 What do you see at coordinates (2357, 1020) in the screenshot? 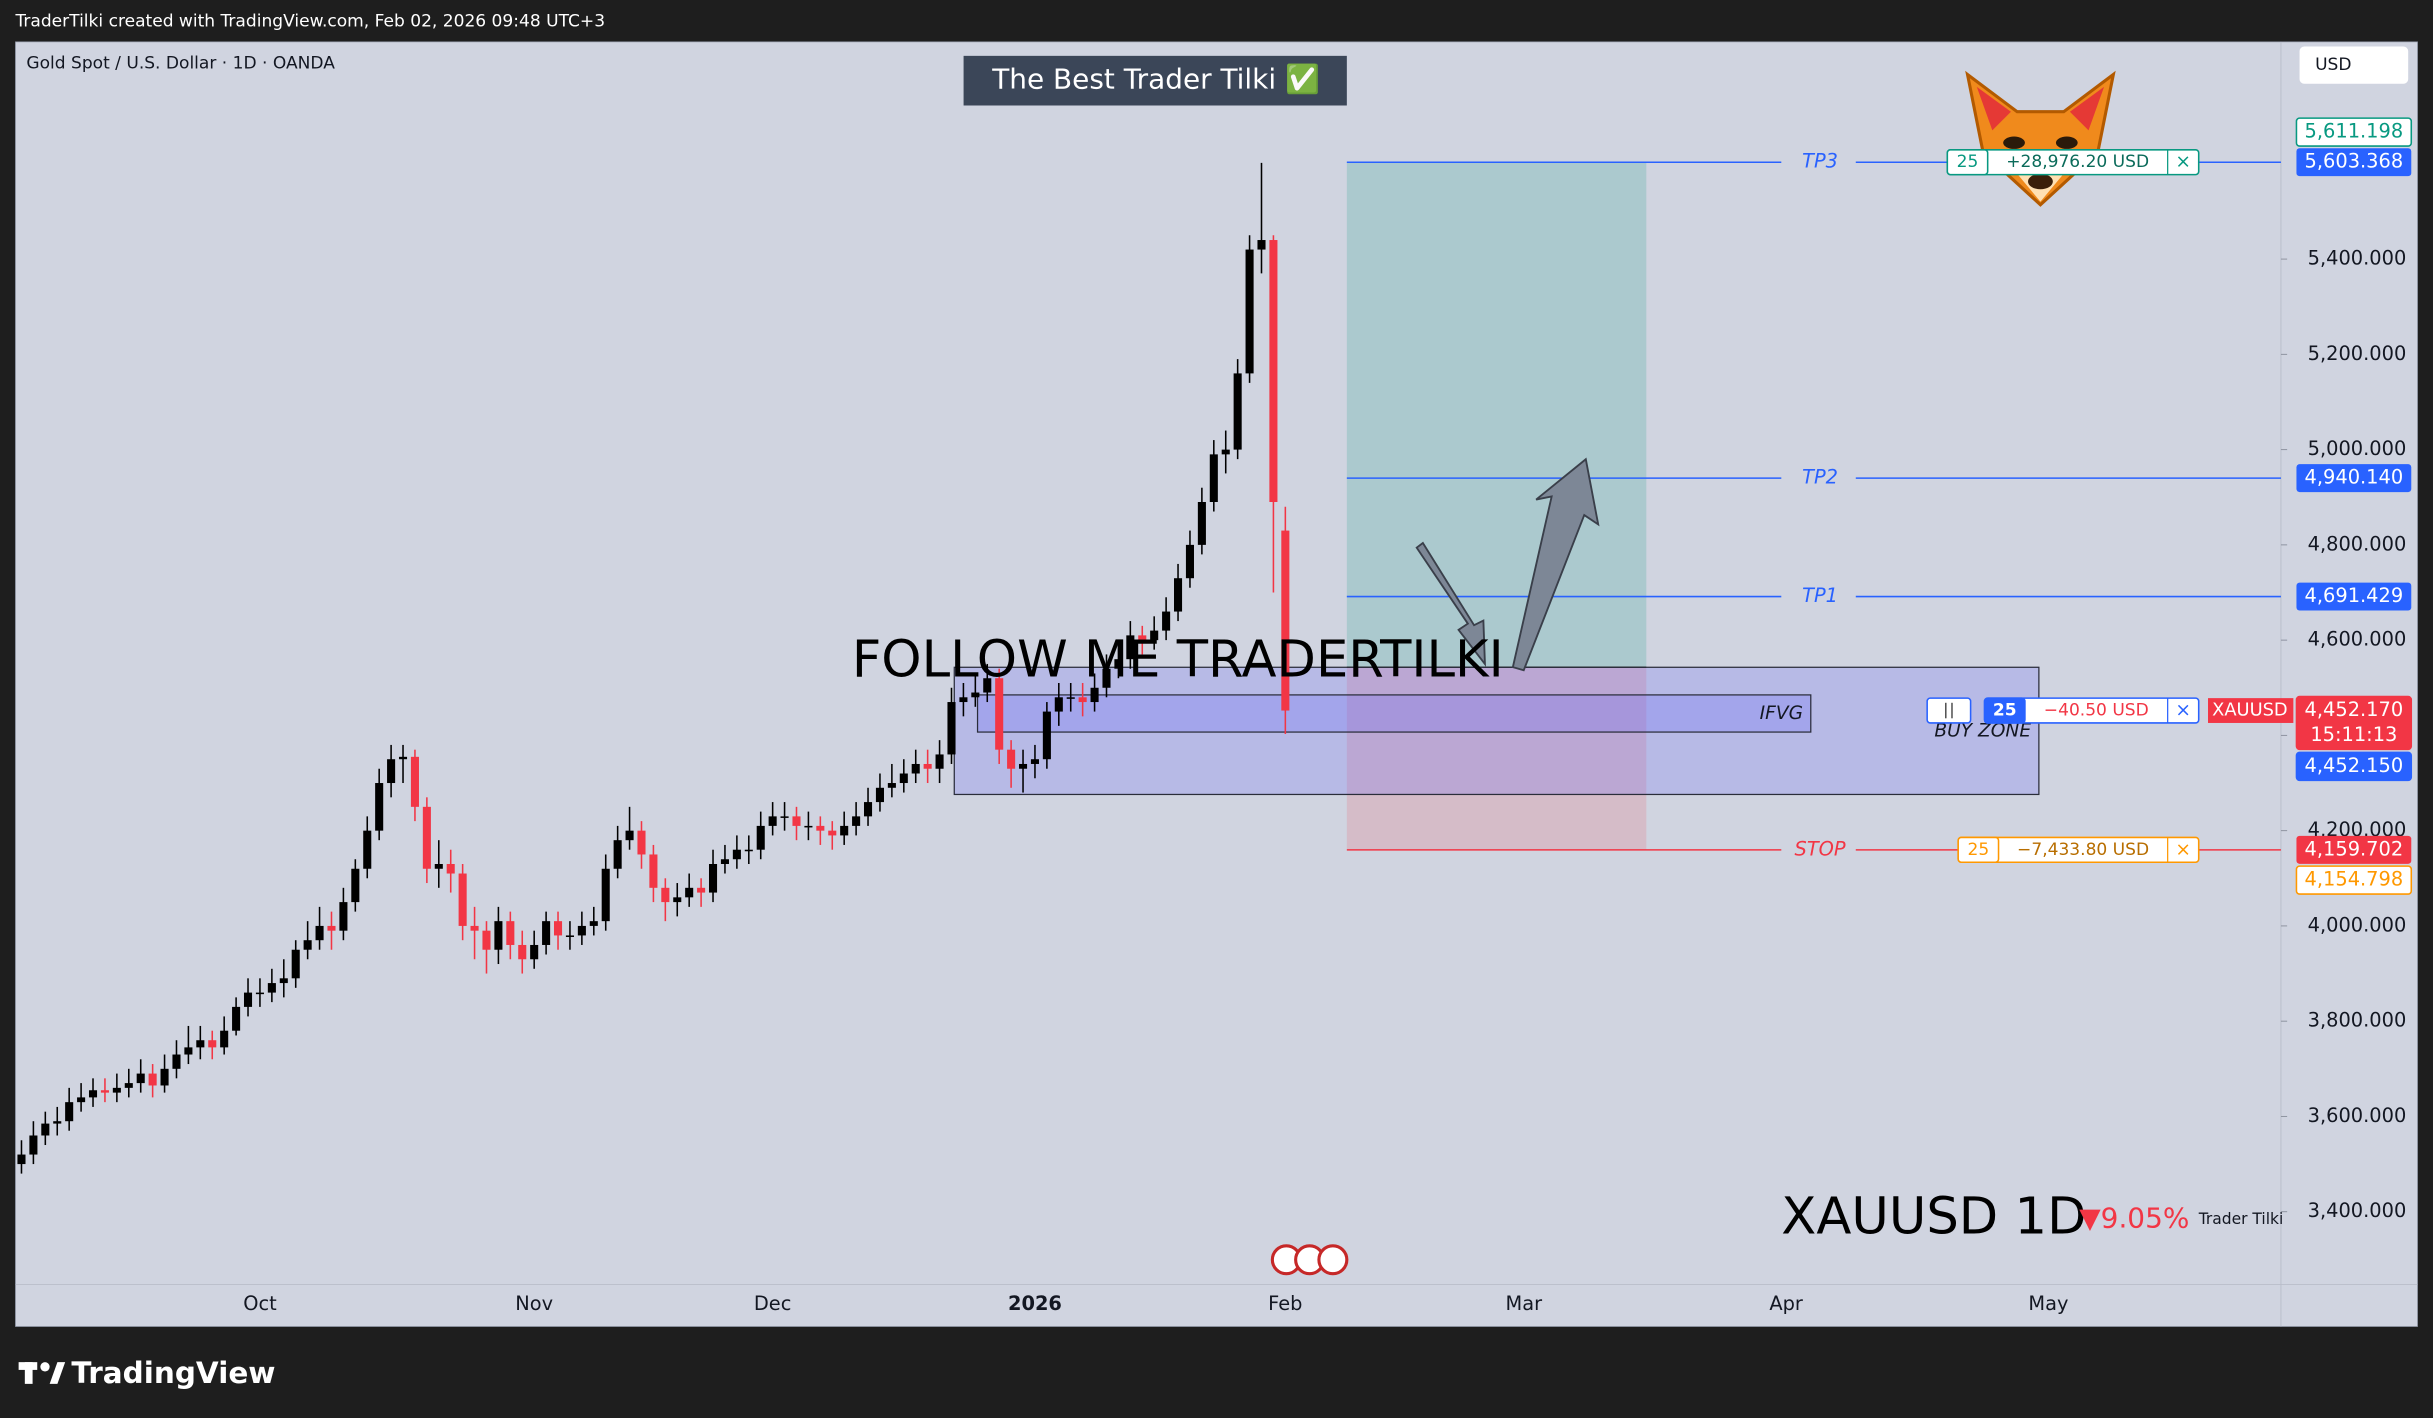
I see `y-tick-label: 3,800.000` at bounding box center [2357, 1020].